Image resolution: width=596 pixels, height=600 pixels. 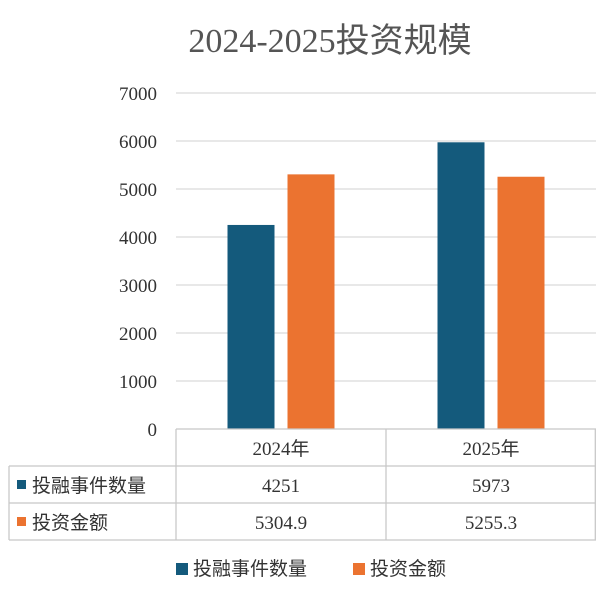 I want to click on y-tick-label: 2000, so click(x=138, y=334).